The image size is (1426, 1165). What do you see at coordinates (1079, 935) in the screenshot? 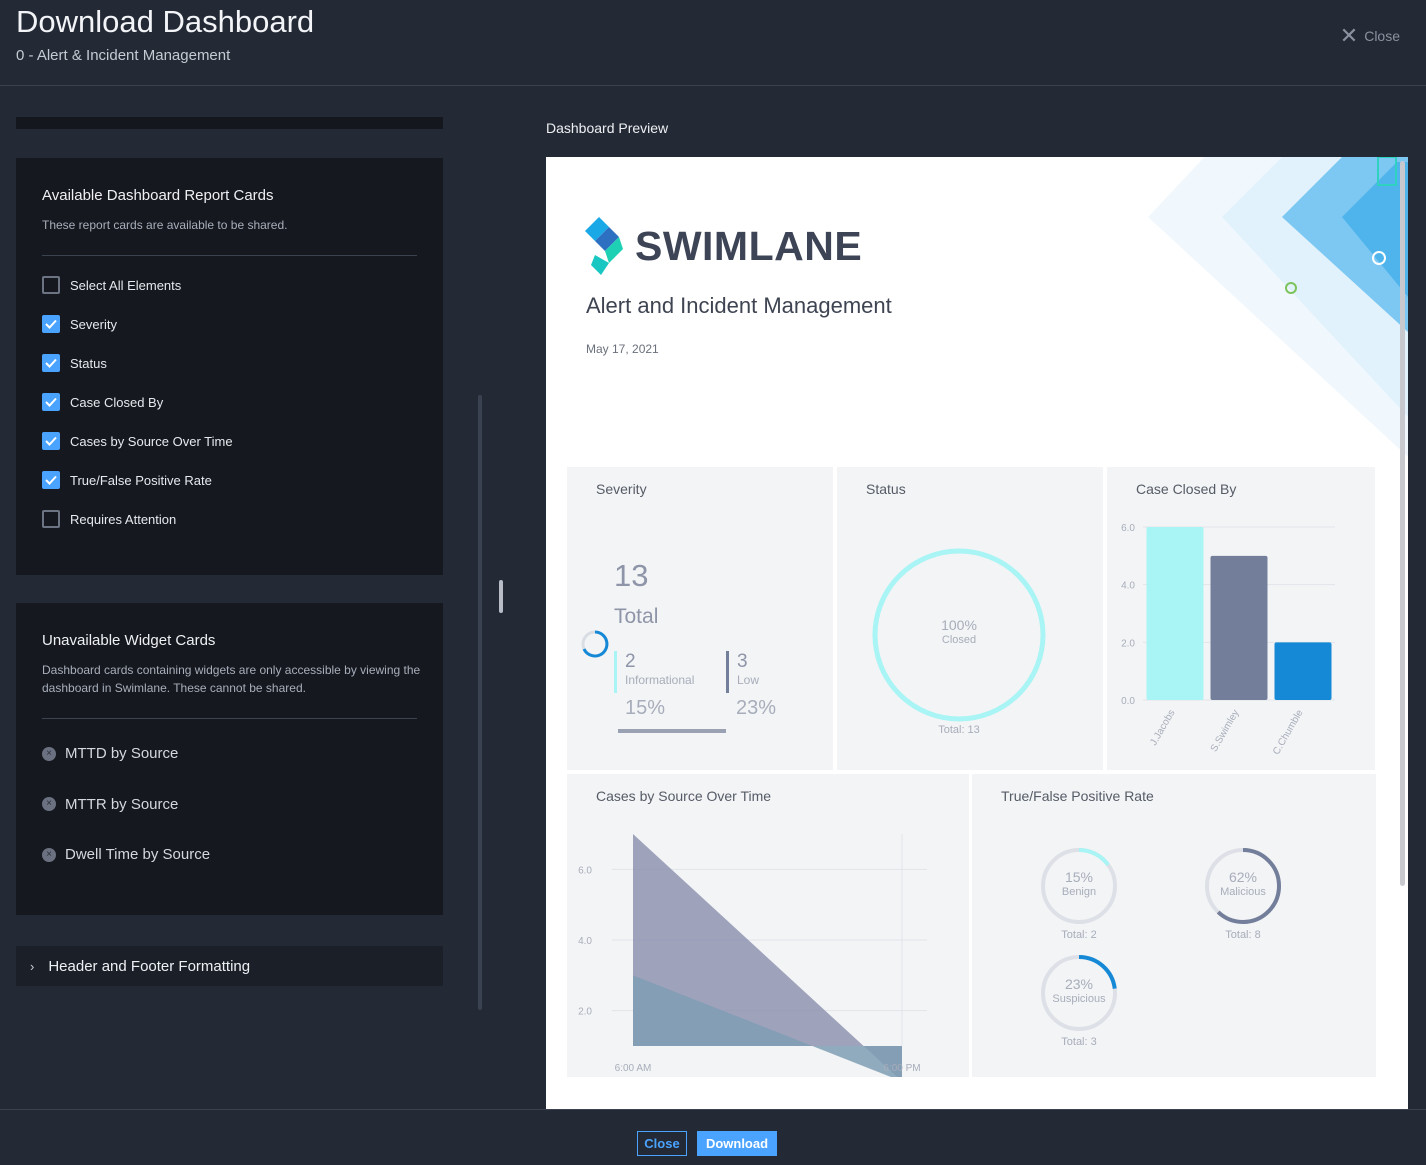
I see `tfp-donut-total: Total: 2` at bounding box center [1079, 935].